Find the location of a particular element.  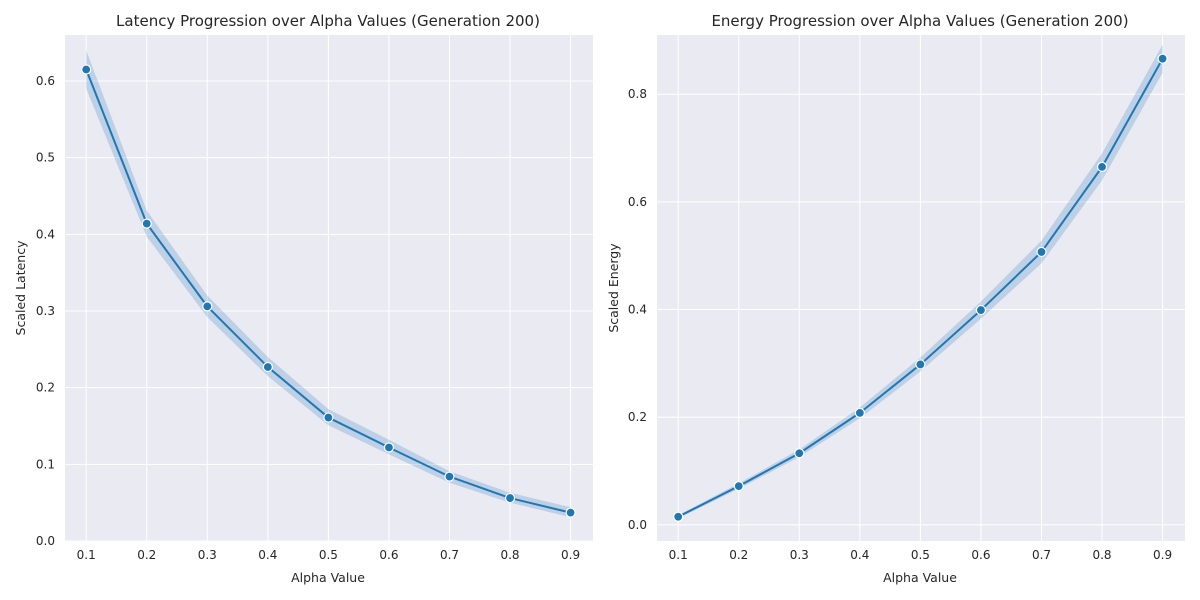

latency-x-tick-label: 0.6 is located at coordinates (388, 555).